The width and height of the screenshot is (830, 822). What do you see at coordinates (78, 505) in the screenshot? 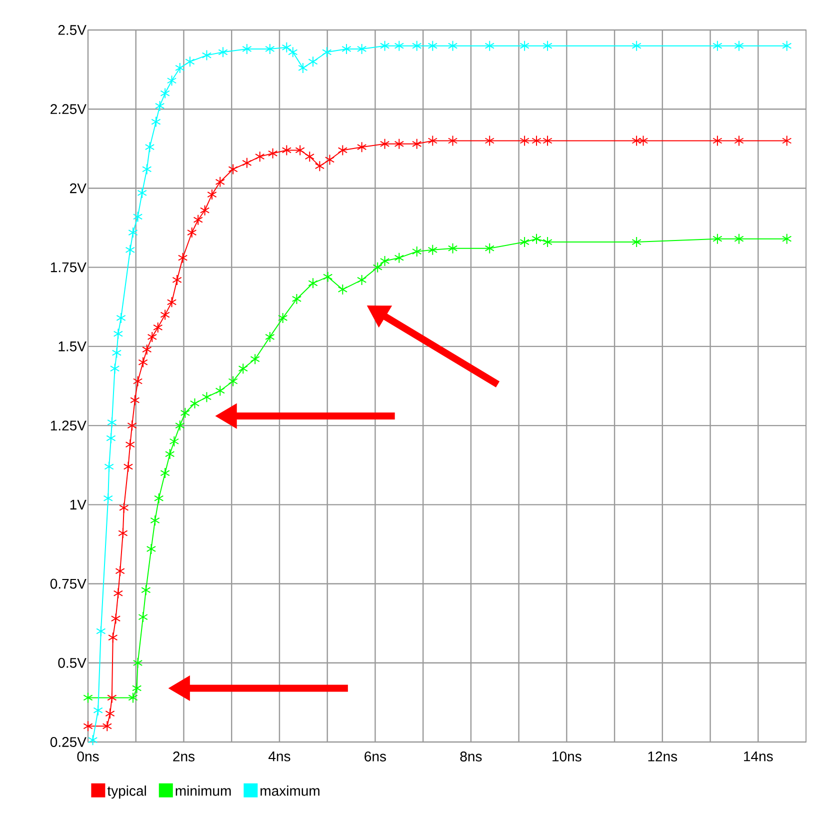
I see `y-tick-label: 1V` at bounding box center [78, 505].